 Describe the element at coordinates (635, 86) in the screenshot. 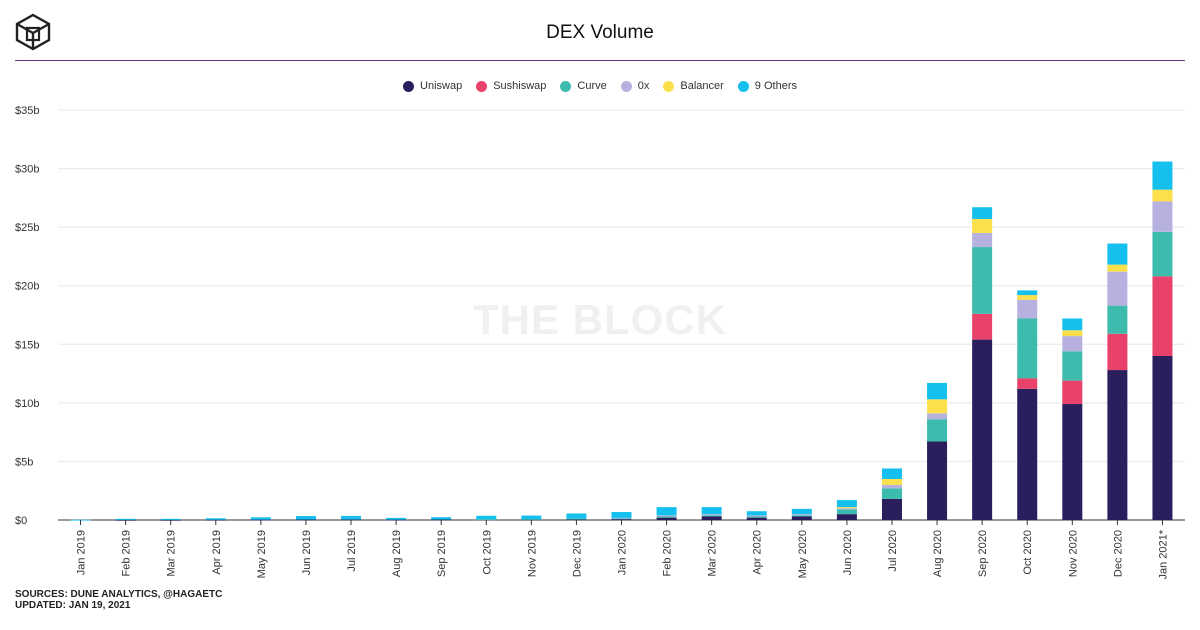

I see `legend-item: 0x` at that location.